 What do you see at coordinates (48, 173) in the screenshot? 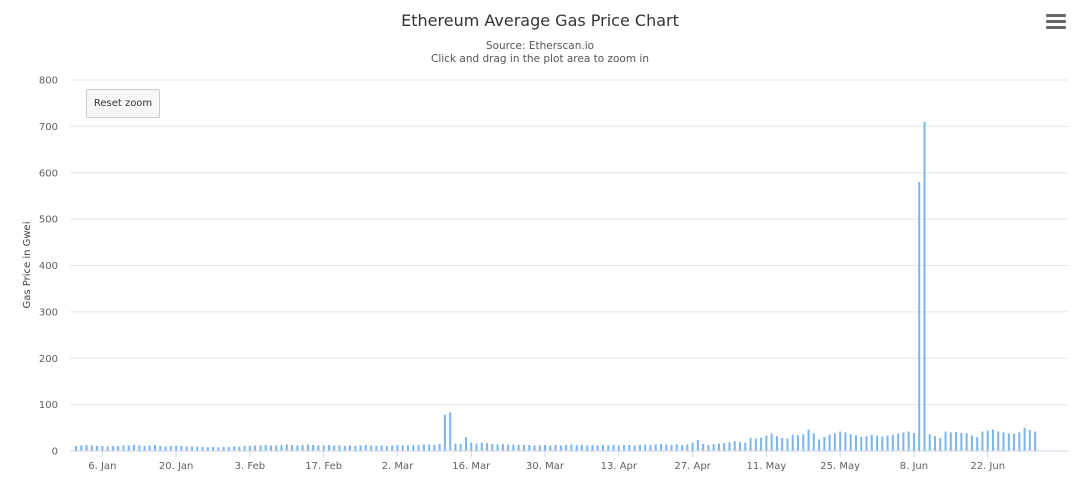
I see `y-tick-label: 600` at bounding box center [48, 173].